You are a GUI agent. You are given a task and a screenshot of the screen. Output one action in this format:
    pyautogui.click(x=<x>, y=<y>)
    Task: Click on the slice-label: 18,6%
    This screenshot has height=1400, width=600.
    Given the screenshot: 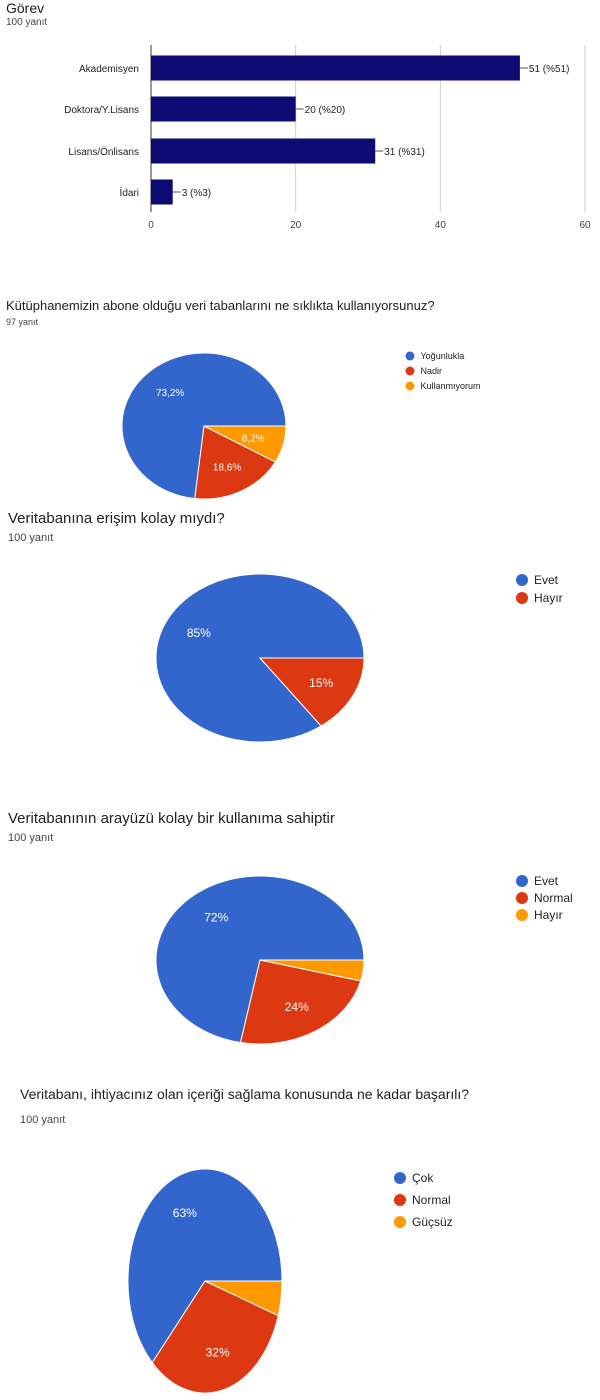 What is the action you would take?
    pyautogui.click(x=227, y=467)
    